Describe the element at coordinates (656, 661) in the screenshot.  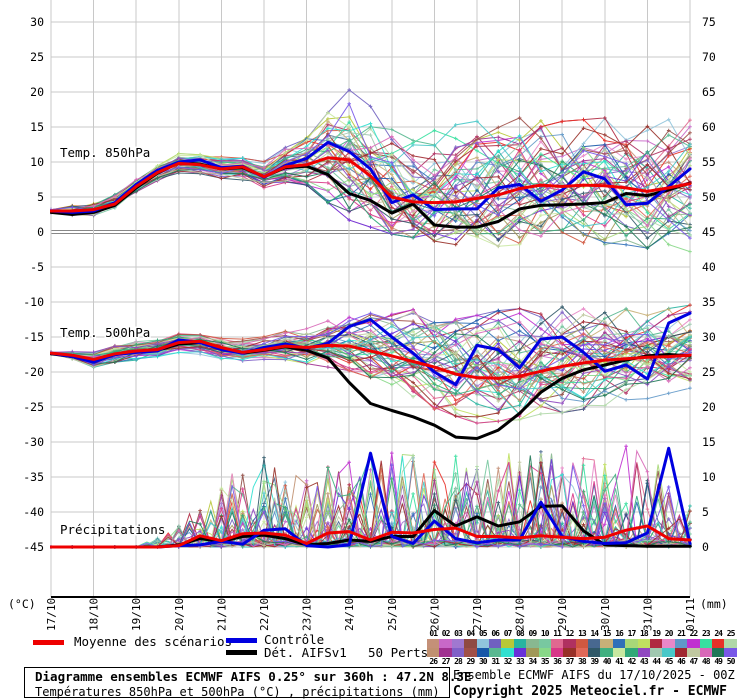
I see `member-id-bottom: 44` at that location.